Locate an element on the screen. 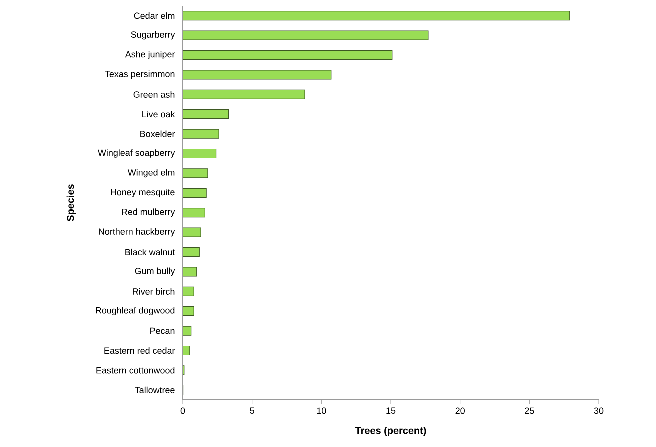 The width and height of the screenshot is (656, 447). y-tick-label: Tallowtree is located at coordinates (155, 390).